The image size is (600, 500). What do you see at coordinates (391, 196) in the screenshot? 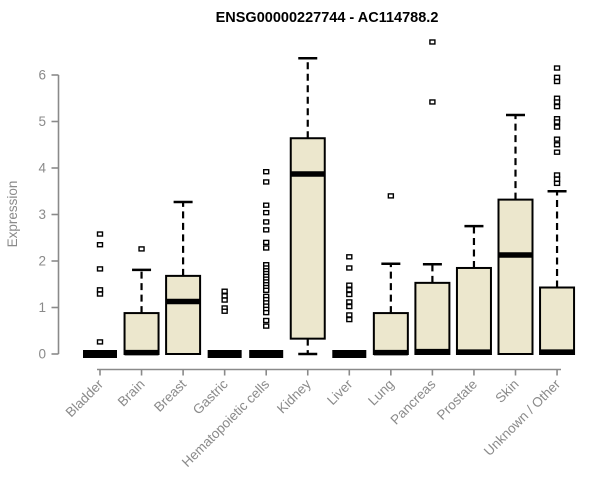
I see `outlier-lung` at bounding box center [391, 196].